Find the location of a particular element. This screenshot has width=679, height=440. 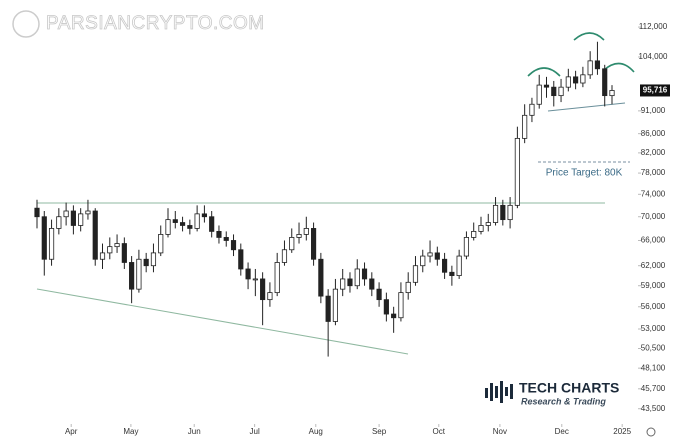

x-tick-label: Dec is located at coordinates (562, 431).